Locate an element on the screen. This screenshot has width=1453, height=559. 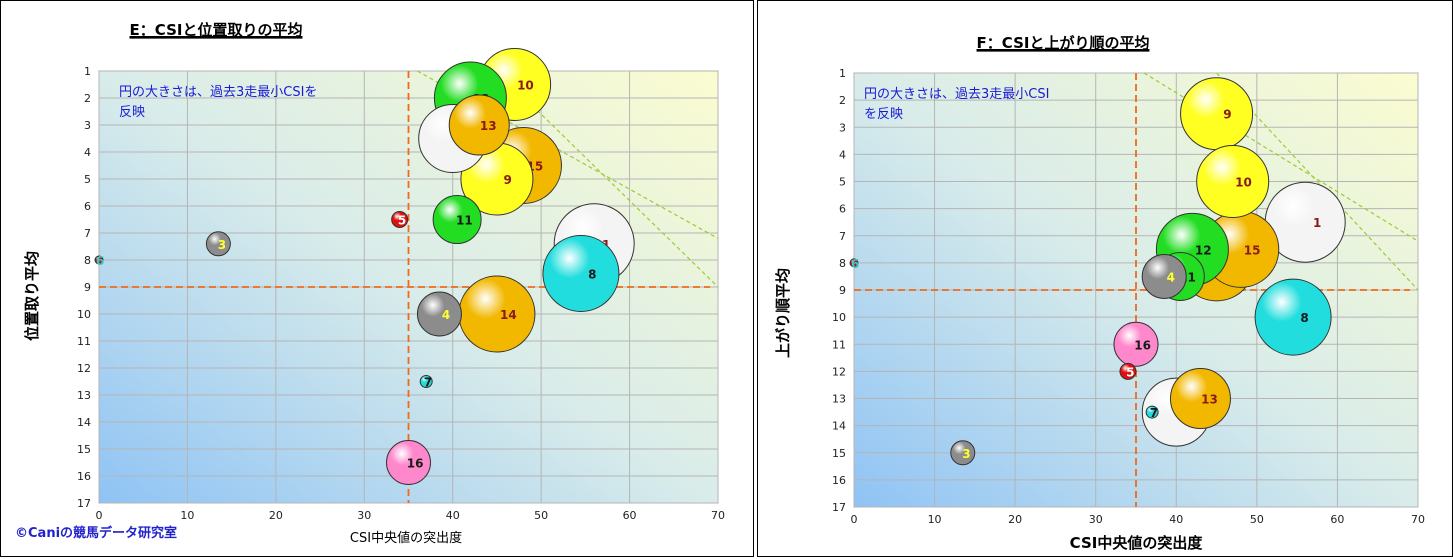
y-tick-label: 1 is located at coordinates (87, 71).